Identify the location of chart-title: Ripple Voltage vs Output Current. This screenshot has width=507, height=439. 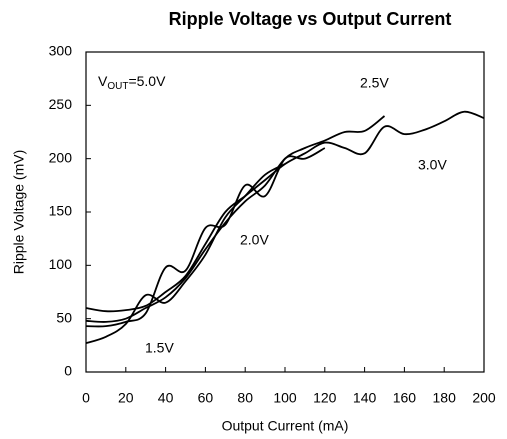
(310, 19).